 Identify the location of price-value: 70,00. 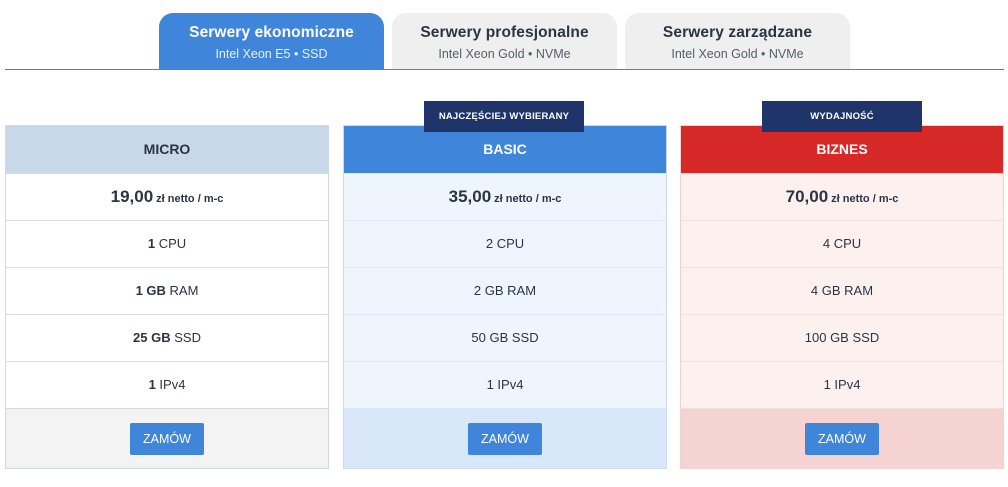
(807, 196).